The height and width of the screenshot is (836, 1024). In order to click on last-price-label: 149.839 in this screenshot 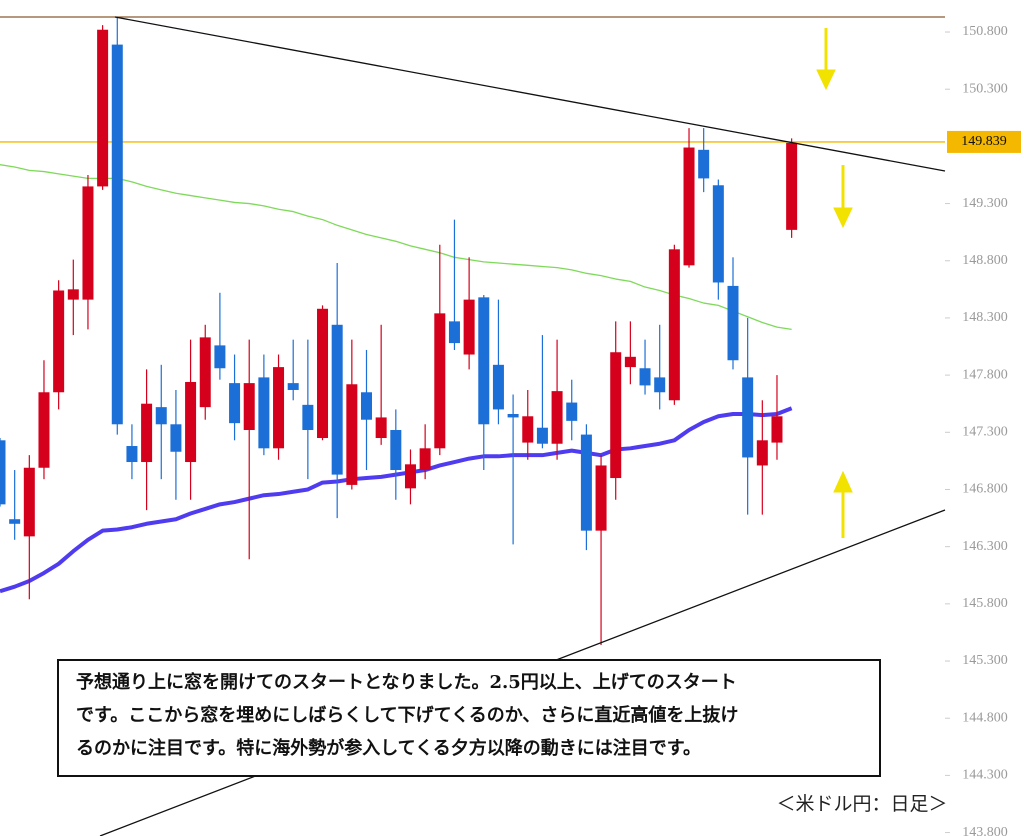, I will do `click(984, 141)`.